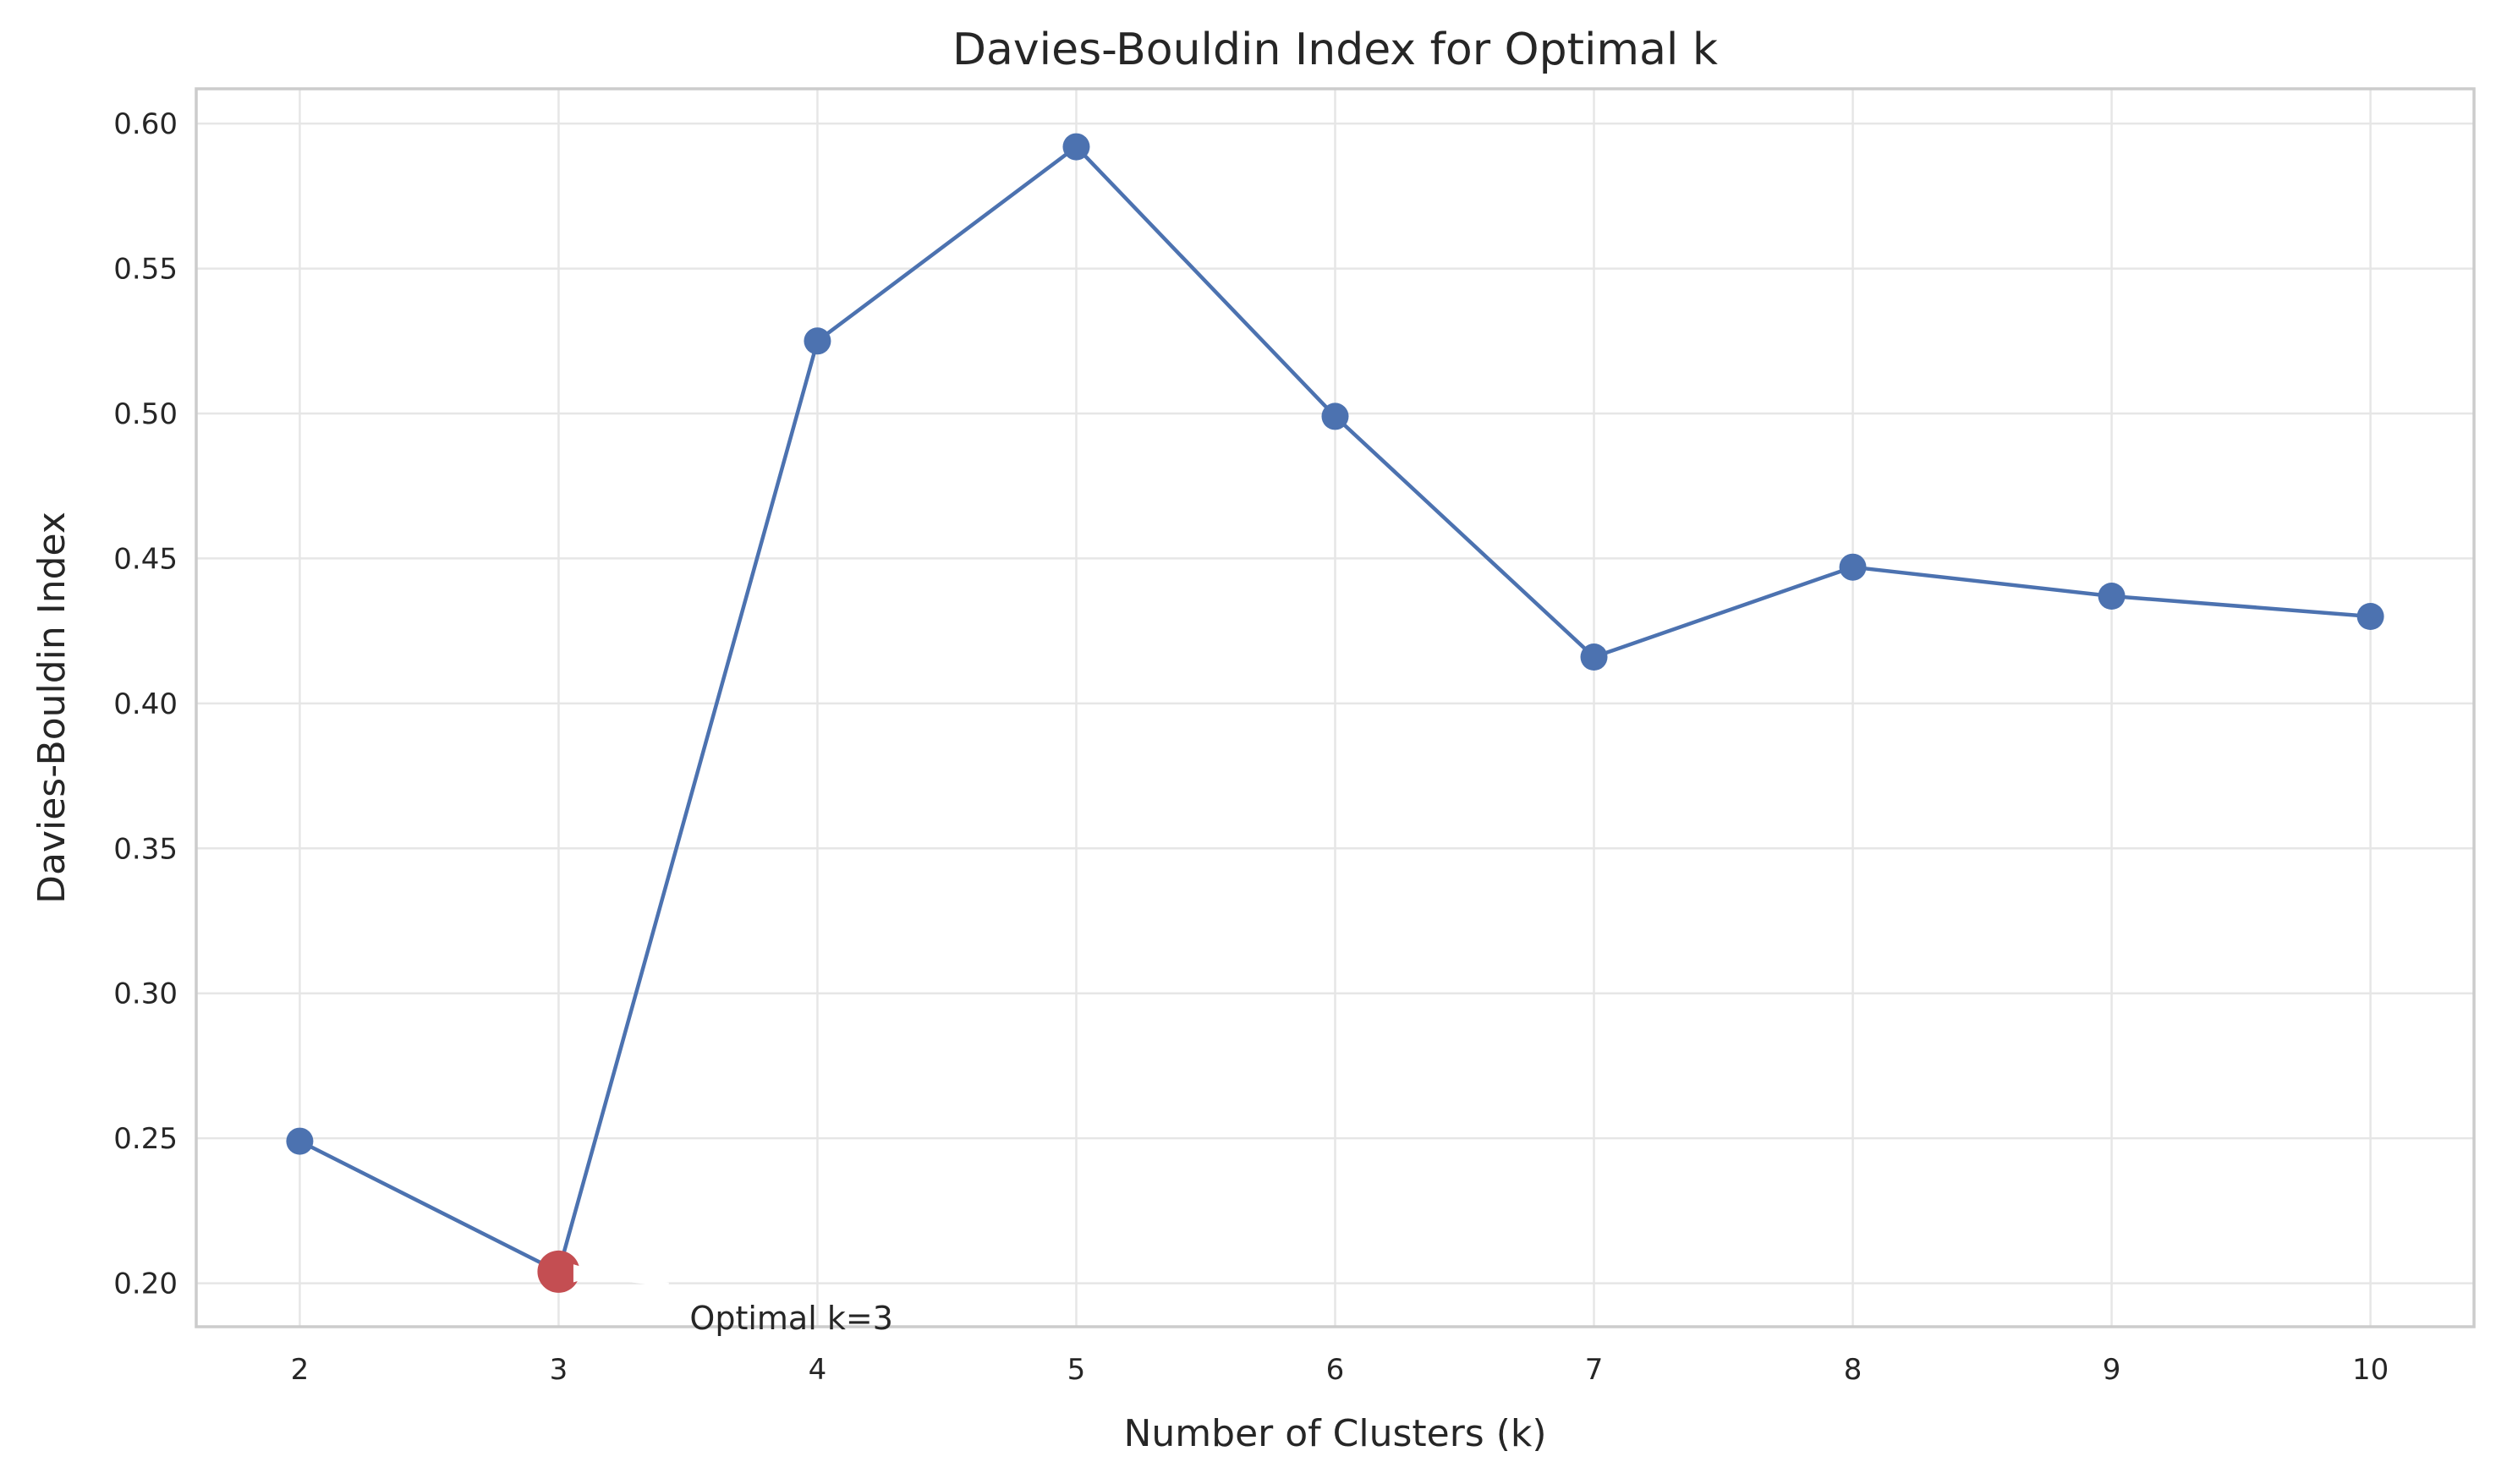 The image size is (2496, 1484). Describe the element at coordinates (2112, 1370) in the screenshot. I see `x-tick-label: 9` at that location.